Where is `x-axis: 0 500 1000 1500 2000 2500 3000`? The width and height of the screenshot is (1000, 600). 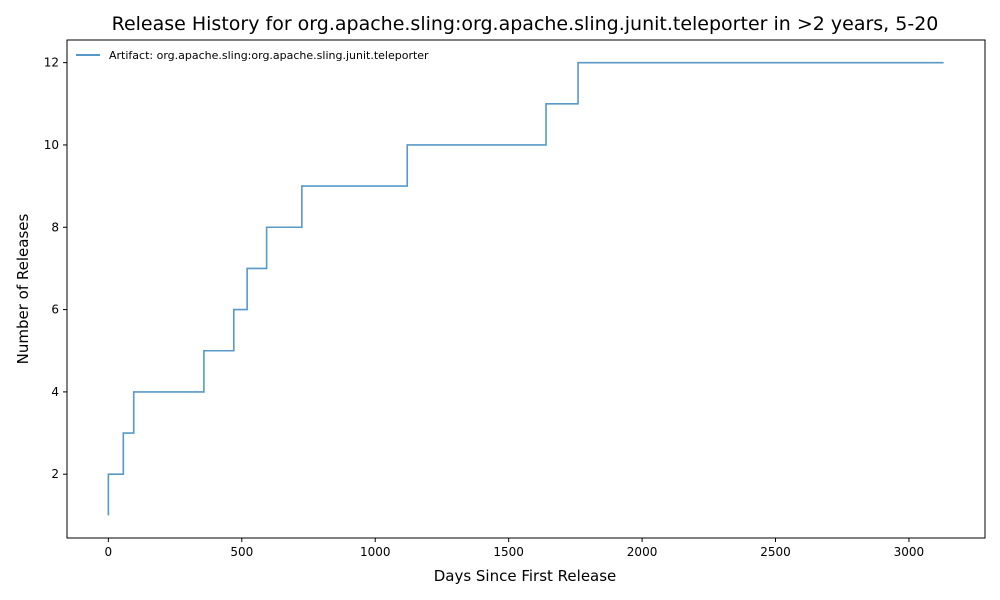 x-axis: 0 500 1000 1500 2000 2500 3000 is located at coordinates (515, 548).